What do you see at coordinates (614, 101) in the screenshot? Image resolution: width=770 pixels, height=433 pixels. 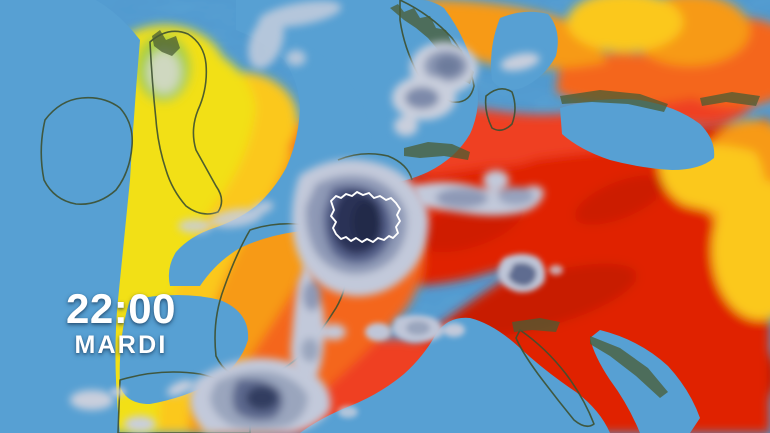 I see `terrain-baltic-coast` at bounding box center [614, 101].